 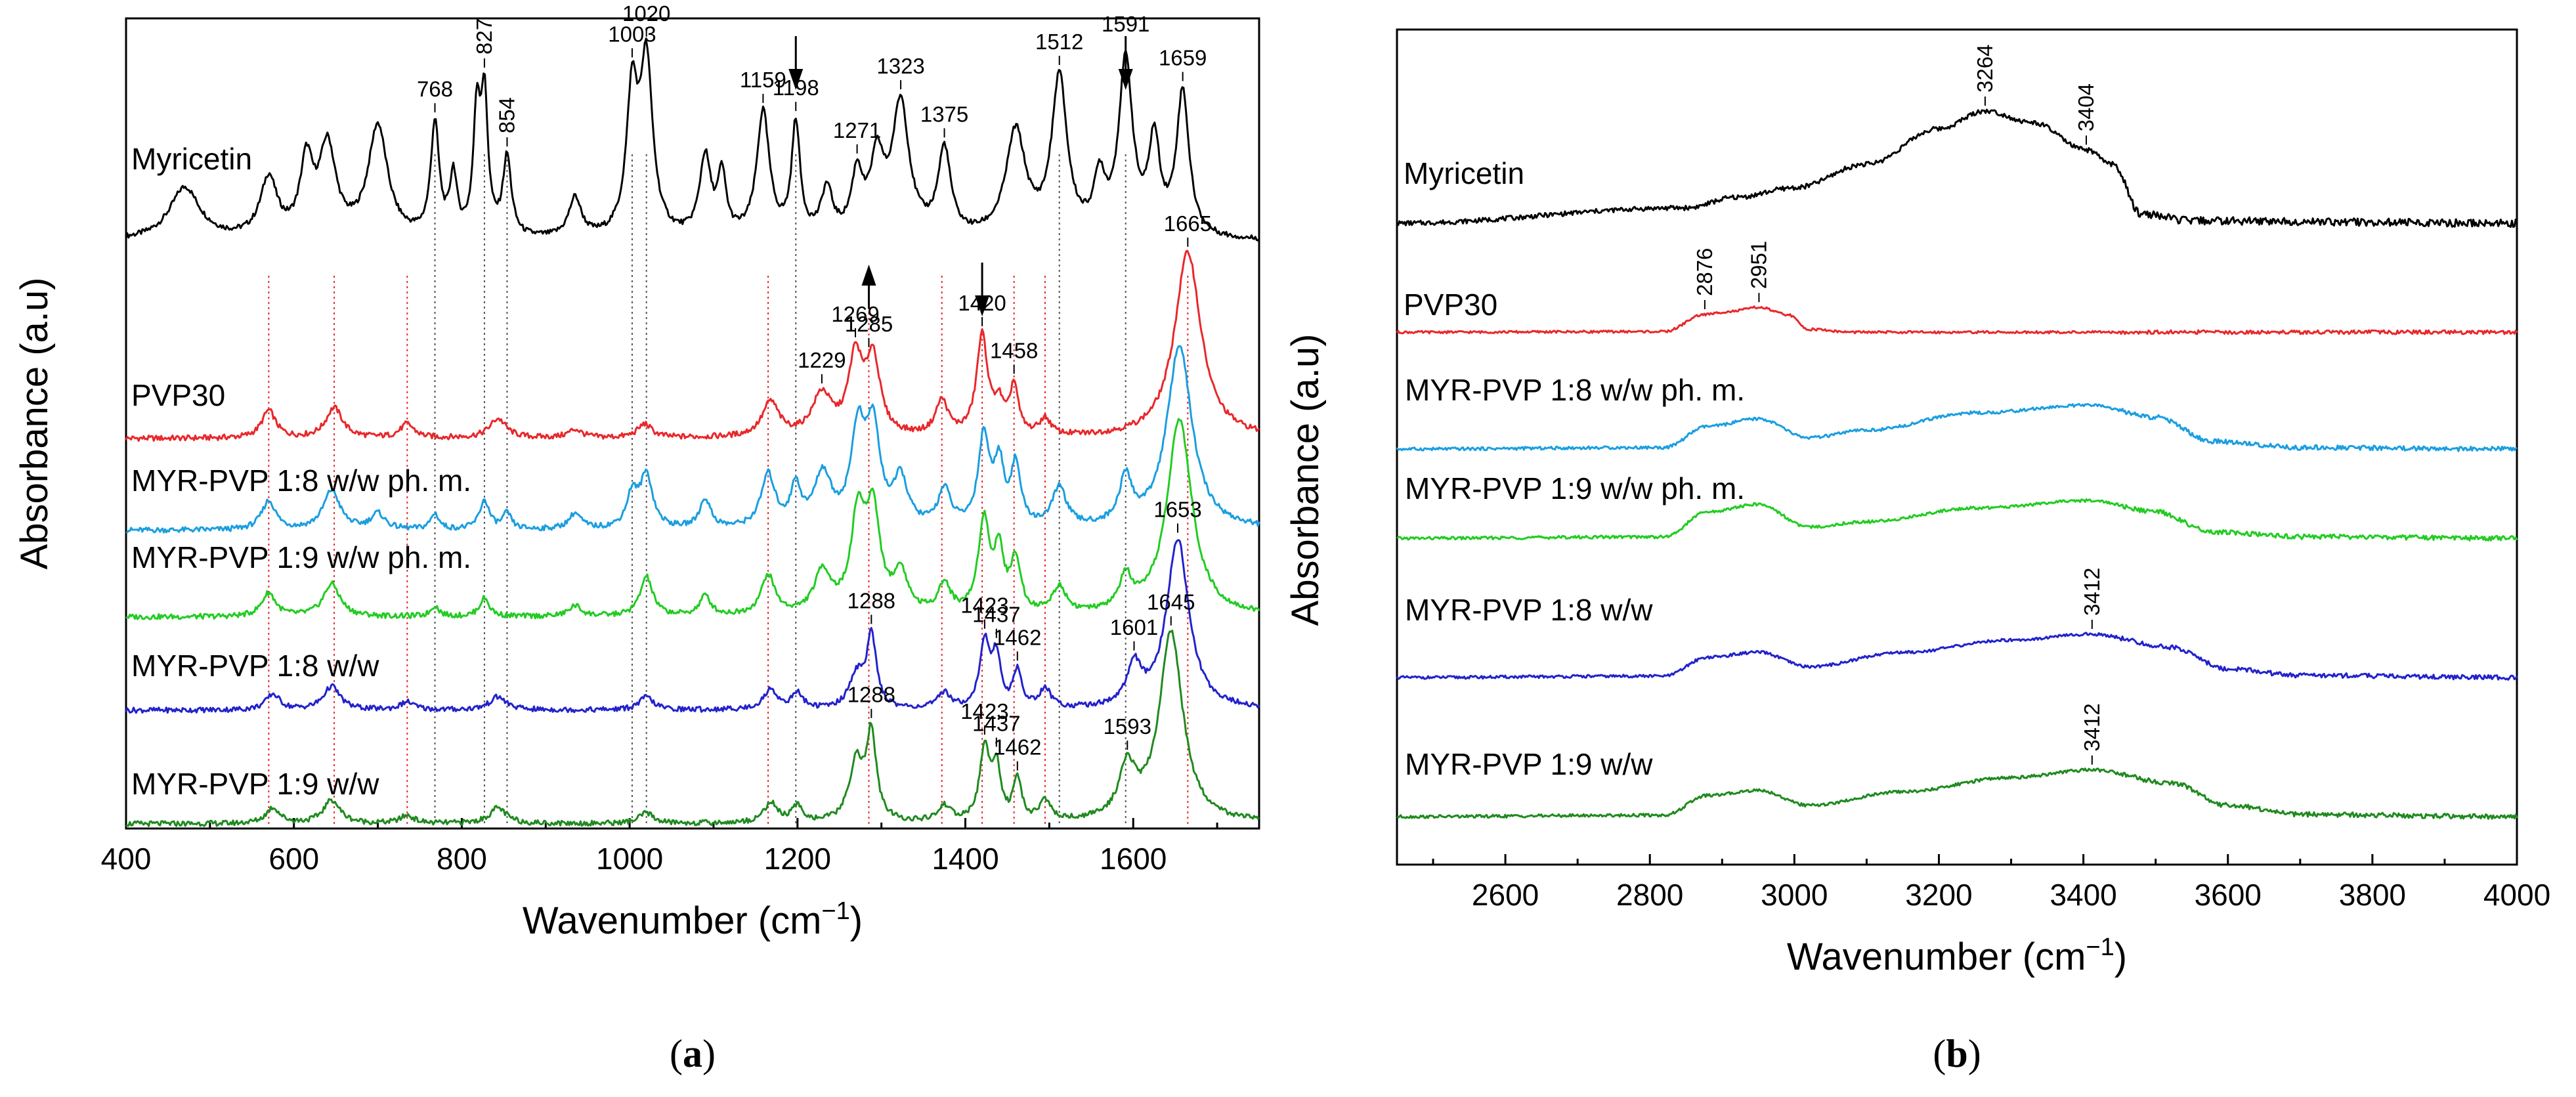 I want to click on panel-caption: (a), so click(x=693, y=1053).